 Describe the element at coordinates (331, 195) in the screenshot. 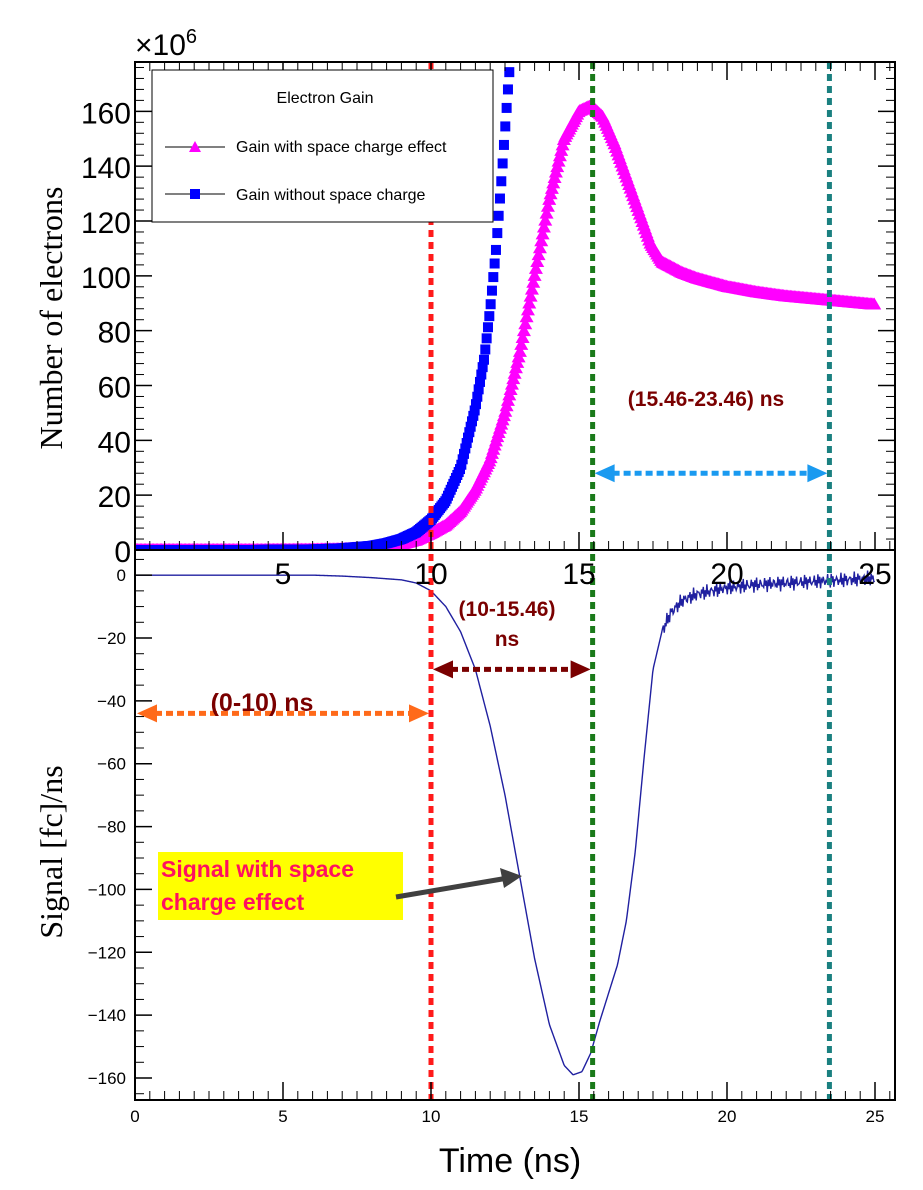

I see `legend-entry-without-space-charge: Gain without space charge` at that location.